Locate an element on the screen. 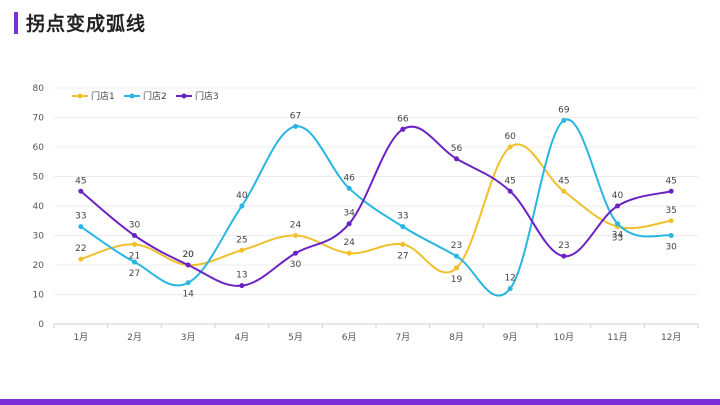  y-tick-label: 10 is located at coordinates (39, 296).